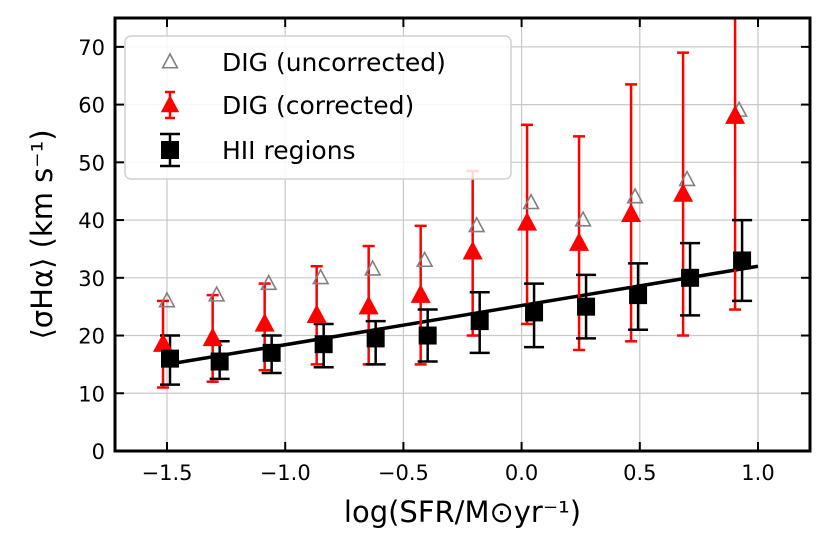  Describe the element at coordinates (98, 452) in the screenshot. I see `y-tick-label: 0` at that location.